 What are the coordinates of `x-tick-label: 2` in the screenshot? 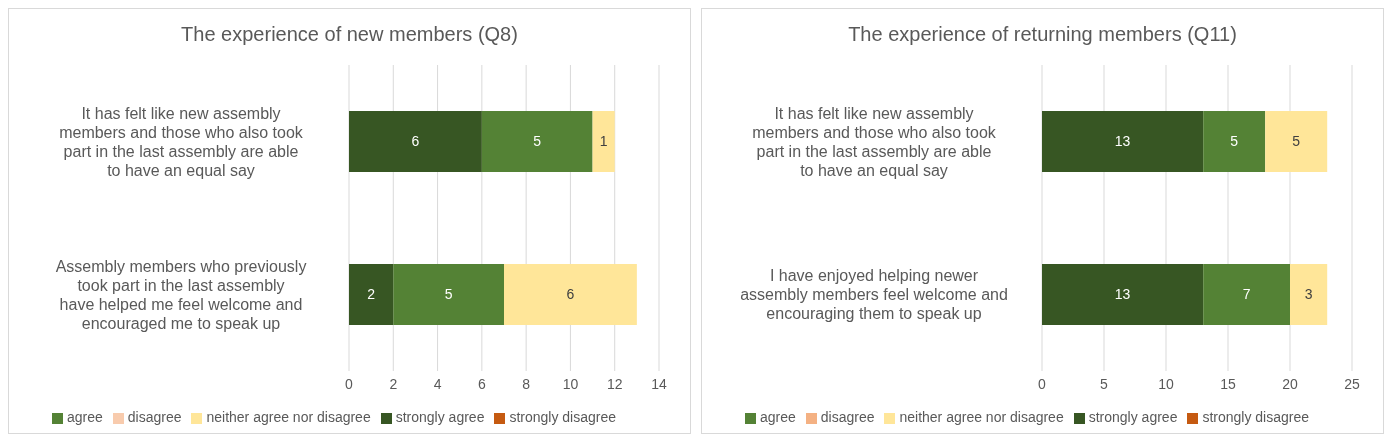 It's located at (393, 383).